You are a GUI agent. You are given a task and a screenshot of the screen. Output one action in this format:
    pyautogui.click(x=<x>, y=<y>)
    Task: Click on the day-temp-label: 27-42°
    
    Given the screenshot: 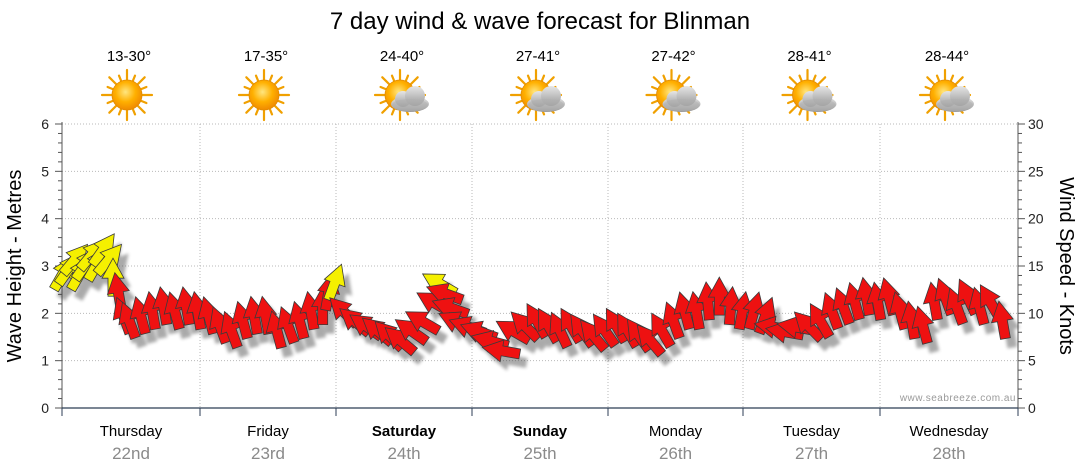 What is the action you would take?
    pyautogui.click(x=673, y=56)
    